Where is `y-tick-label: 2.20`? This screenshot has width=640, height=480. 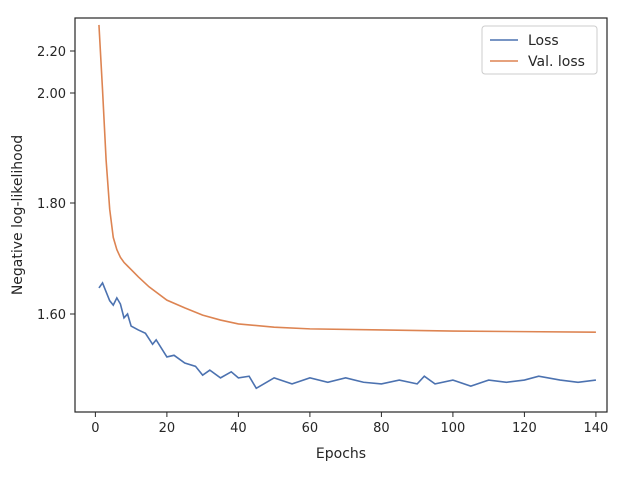 y-tick-label: 2.20 is located at coordinates (51, 52).